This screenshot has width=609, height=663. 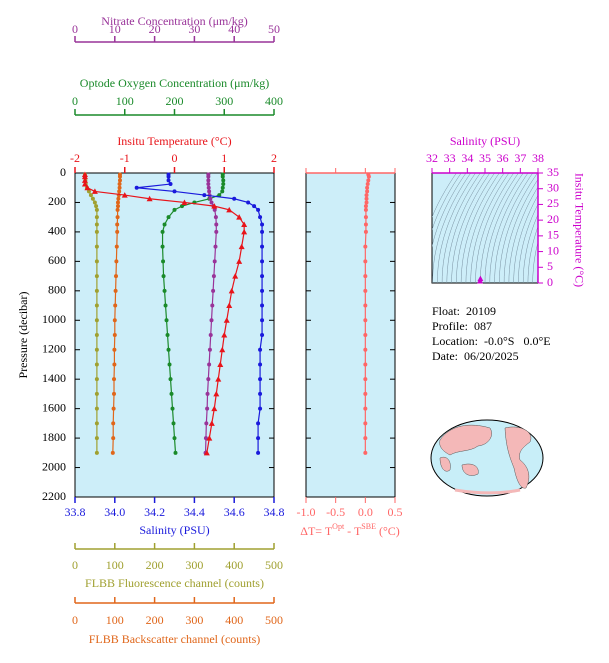 I want to click on x-tick-label: 35, so click(x=485, y=158).